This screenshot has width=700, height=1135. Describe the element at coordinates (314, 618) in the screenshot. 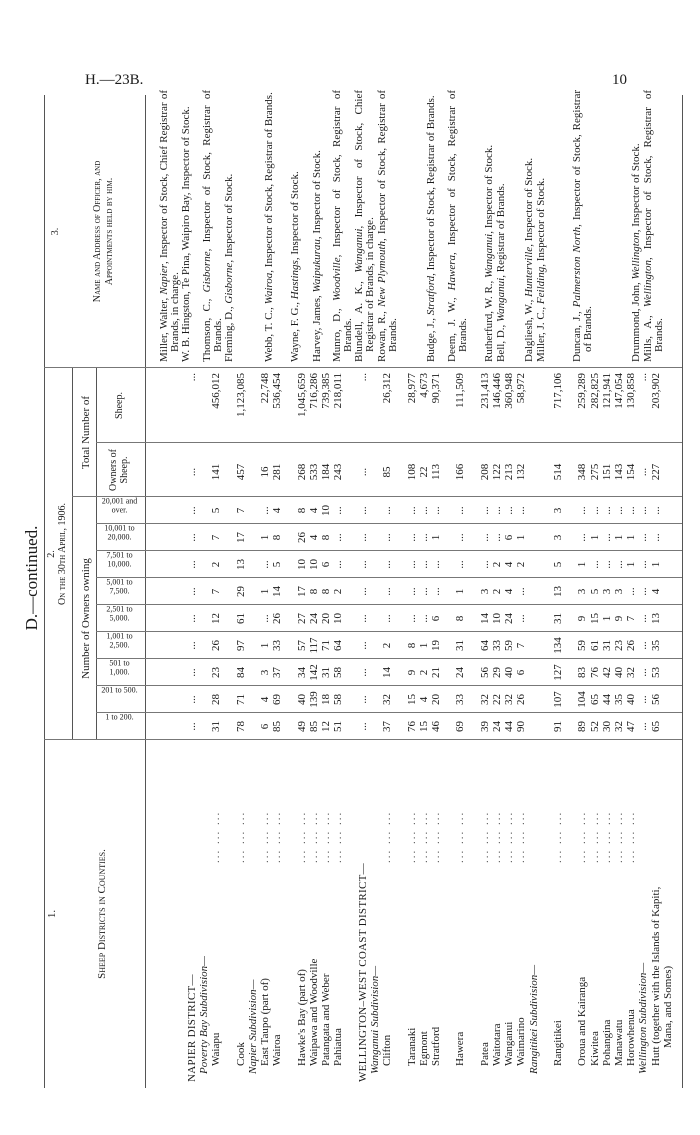

I see `owner-count: 24` at that location.